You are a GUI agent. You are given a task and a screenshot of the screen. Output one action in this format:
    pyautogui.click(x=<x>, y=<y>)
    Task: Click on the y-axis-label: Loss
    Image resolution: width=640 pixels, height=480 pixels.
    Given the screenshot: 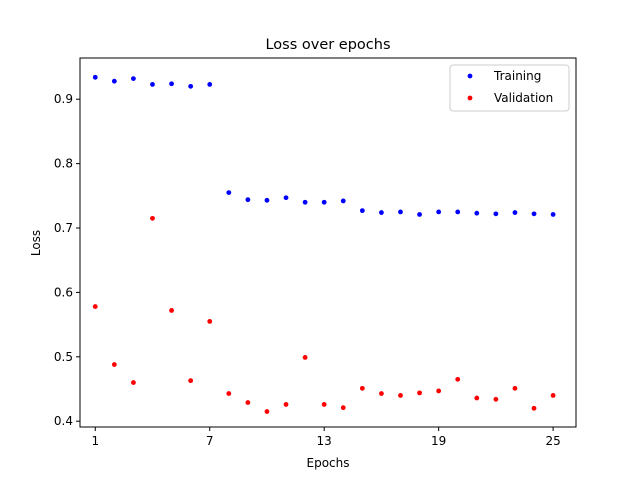 What is the action you would take?
    pyautogui.click(x=36, y=243)
    